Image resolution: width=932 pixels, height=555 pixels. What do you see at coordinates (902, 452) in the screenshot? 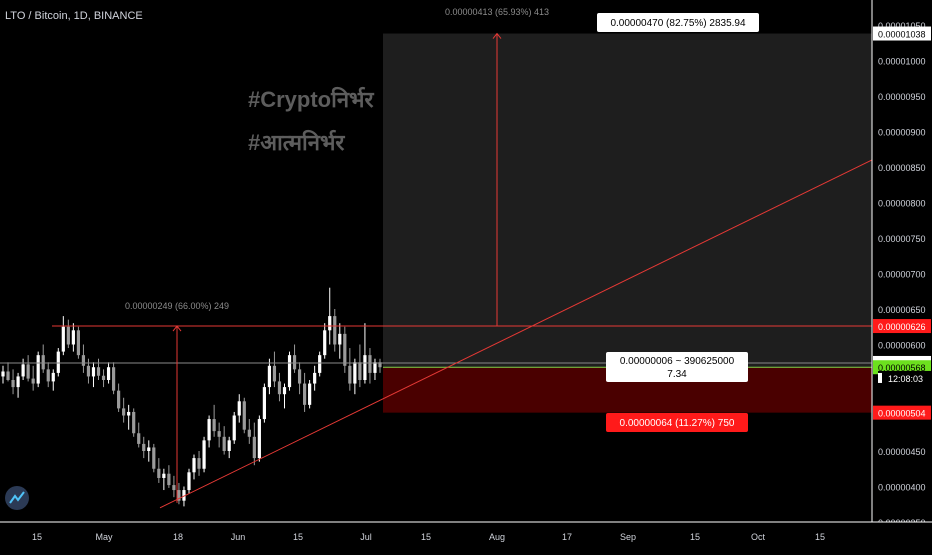
I see `y-tick-label-10: 0.00000450` at bounding box center [902, 452].